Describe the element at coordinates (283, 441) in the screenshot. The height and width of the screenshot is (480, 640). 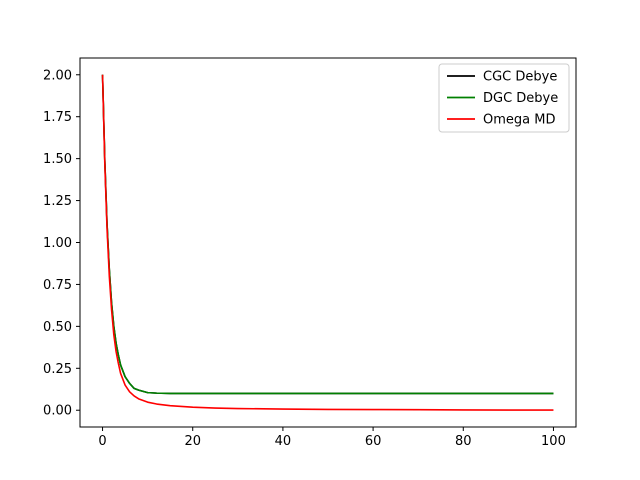
I see `x-tick-label: 40` at that location.